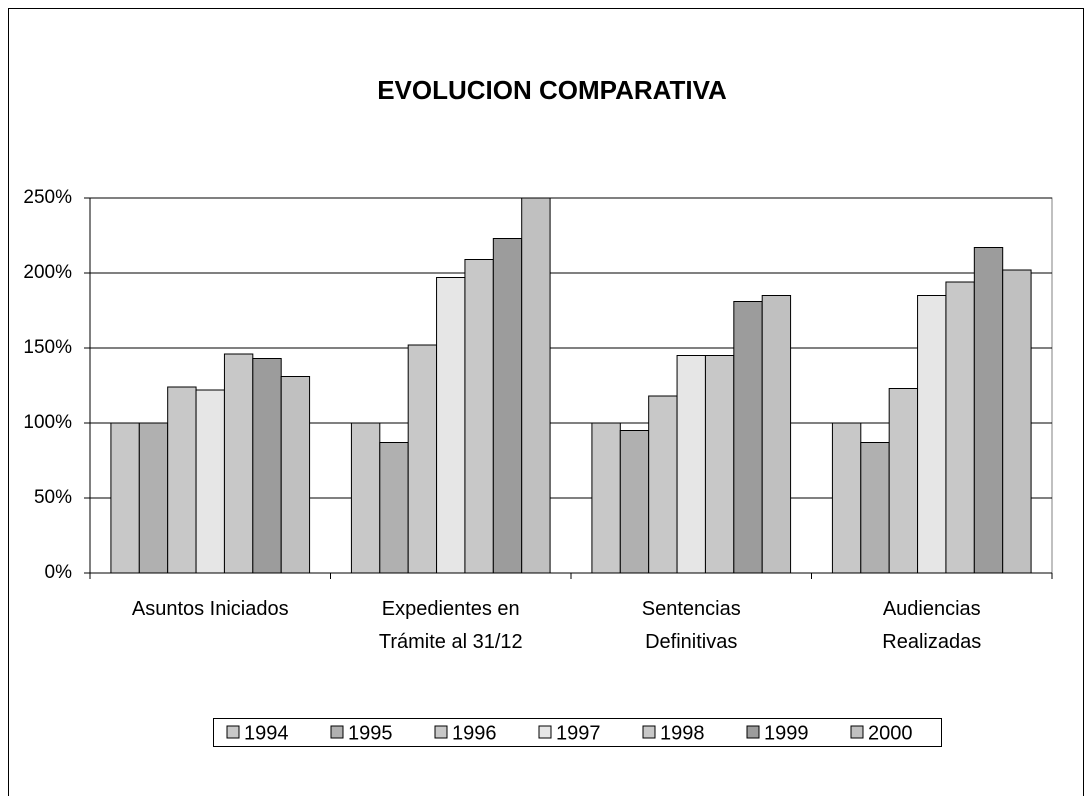  I want to click on x-tick-label-line: Trámite al 31/12, so click(451, 642).